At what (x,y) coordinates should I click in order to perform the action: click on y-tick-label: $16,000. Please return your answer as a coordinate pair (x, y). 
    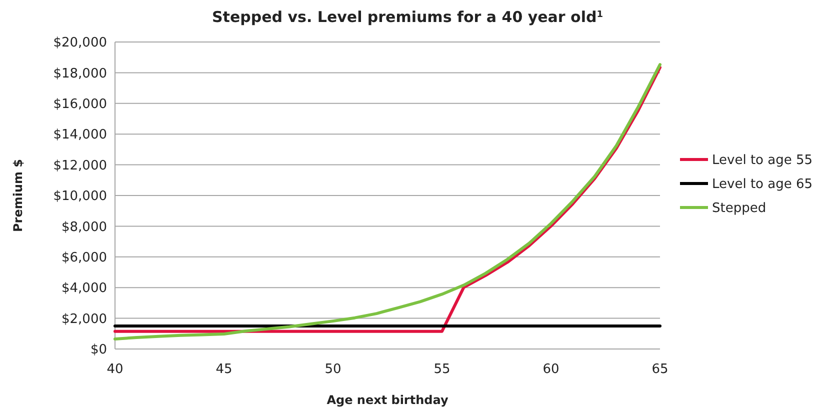
    Looking at the image, I should click on (80, 104).